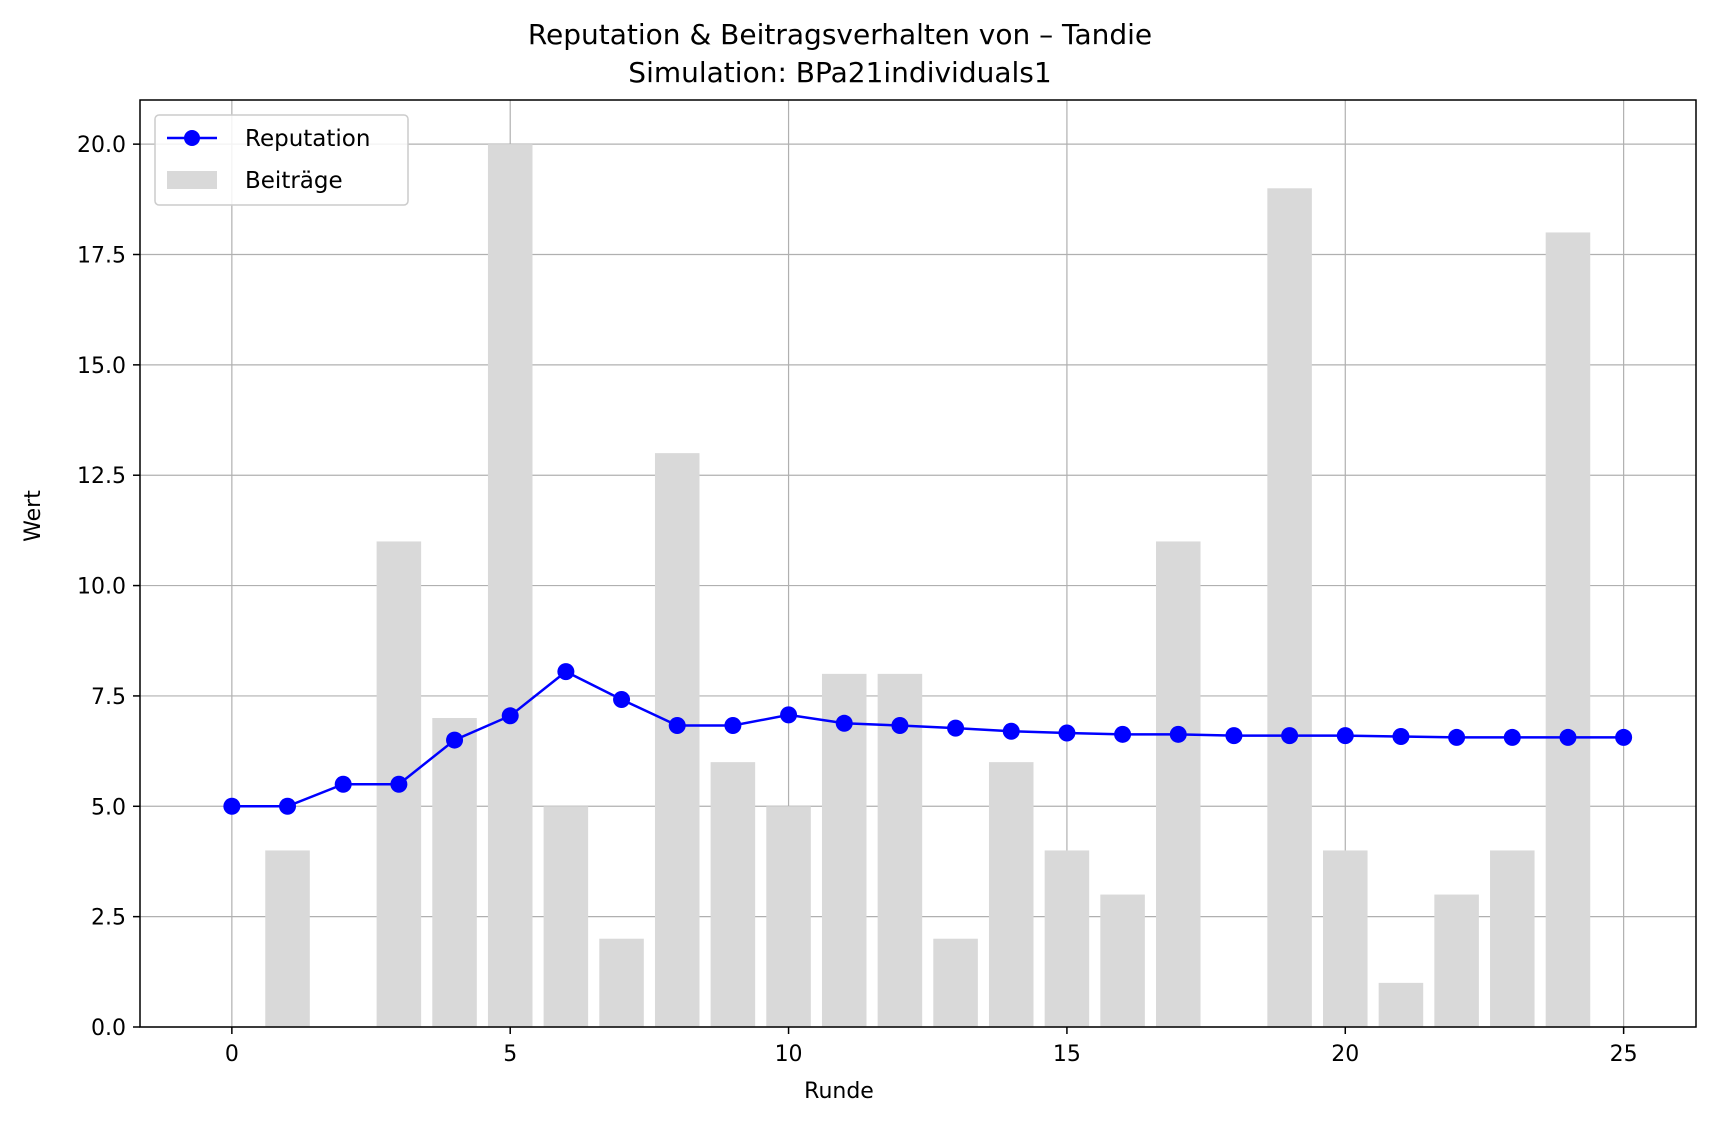 The image size is (1710, 1131). I want to click on x-tick-label-20: 20, so click(1345, 1054).